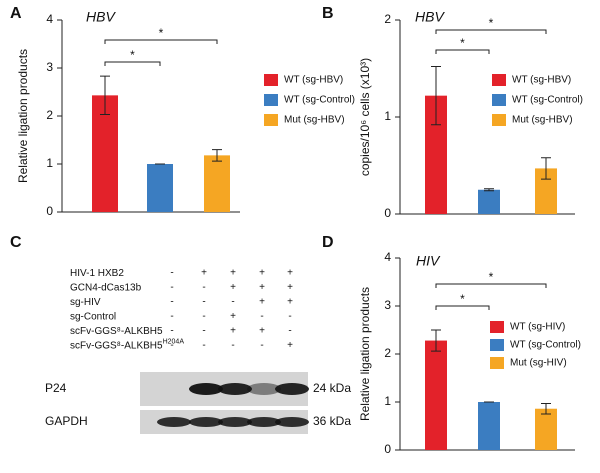 Image resolution: width=600 pixels, height=473 pixels. Describe the element at coordinates (56, 388) in the screenshot. I see `band-label: P24` at that location.